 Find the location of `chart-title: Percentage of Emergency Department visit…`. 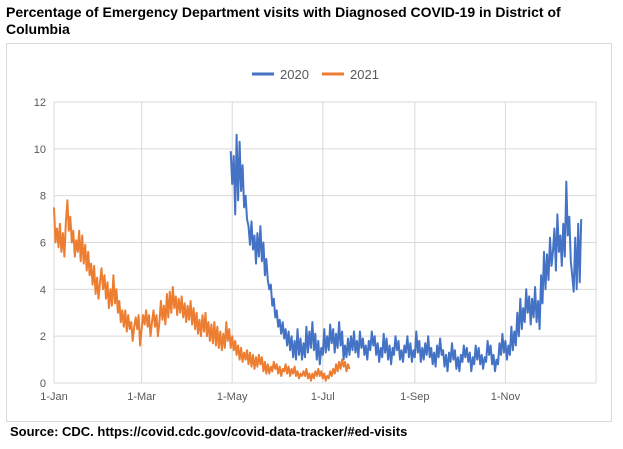

chart-title: Percentage of Emergency Department visit… is located at coordinates (283, 20).